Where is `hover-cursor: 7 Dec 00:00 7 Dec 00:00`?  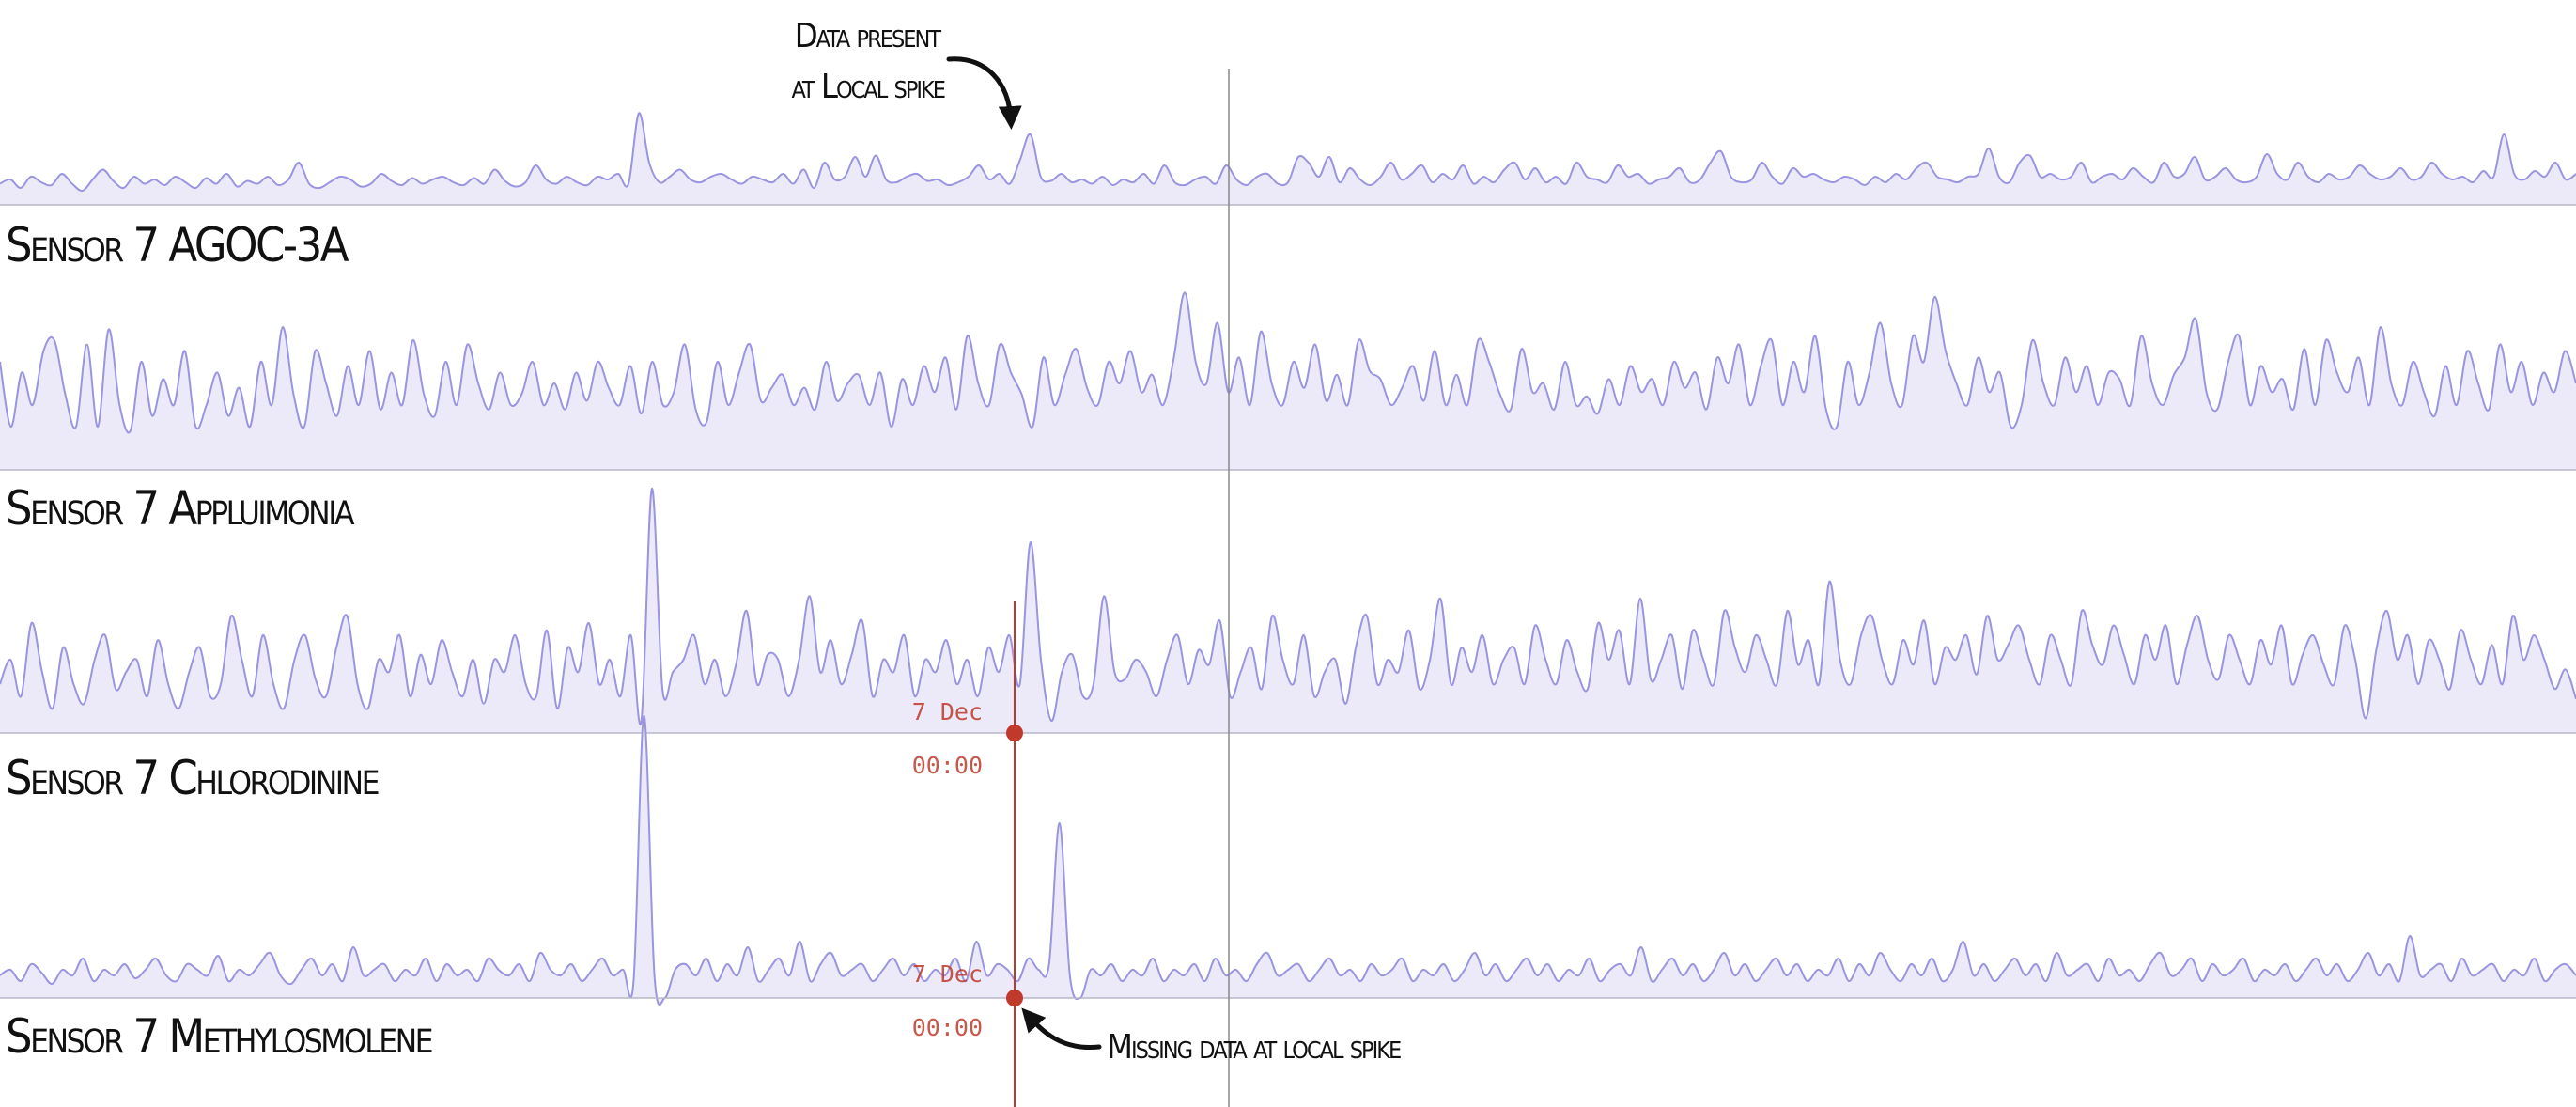
hover-cursor: 7 Dec 00:00 7 Dec 00:00 is located at coordinates (968, 854).